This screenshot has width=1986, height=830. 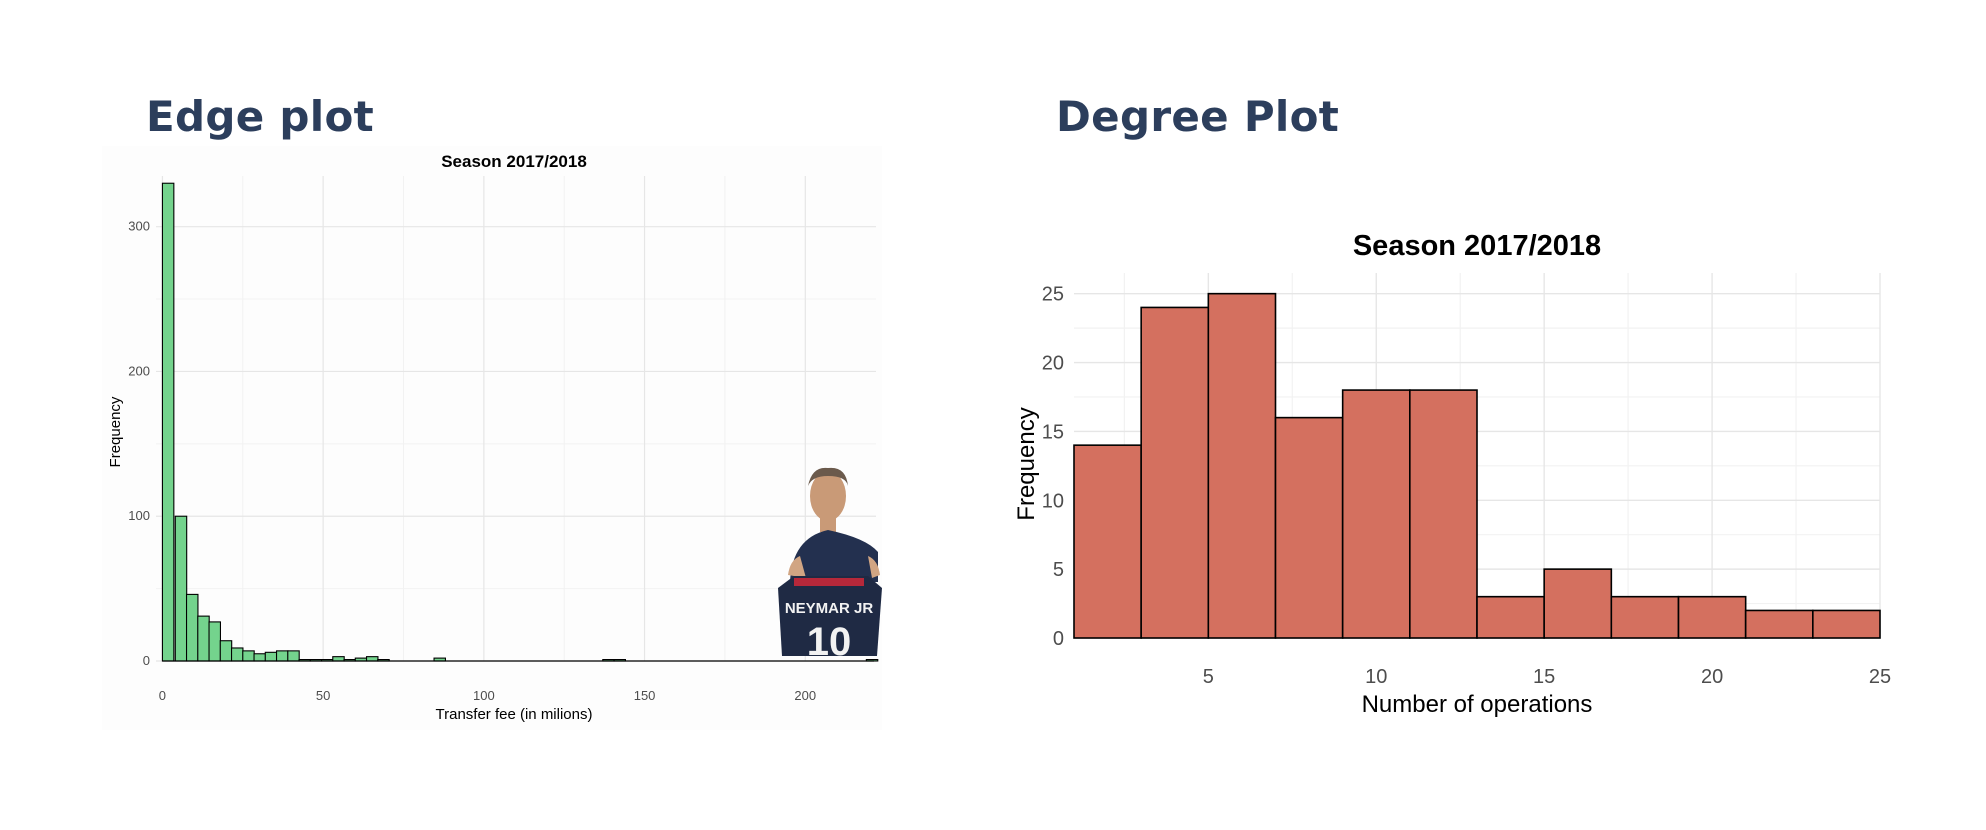 I want to click on degree-x-tick-label: 25, so click(x=1880, y=677).